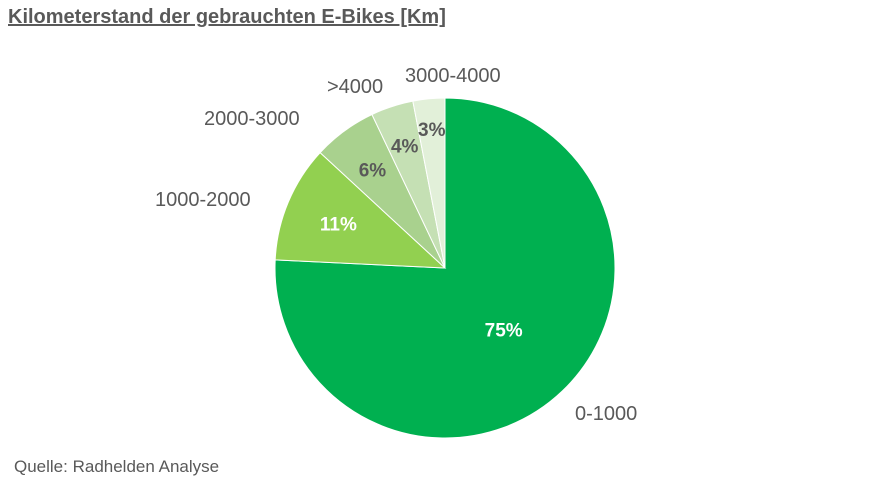 The width and height of the screenshot is (890, 489). I want to click on data-label-4: 4%, so click(405, 146).